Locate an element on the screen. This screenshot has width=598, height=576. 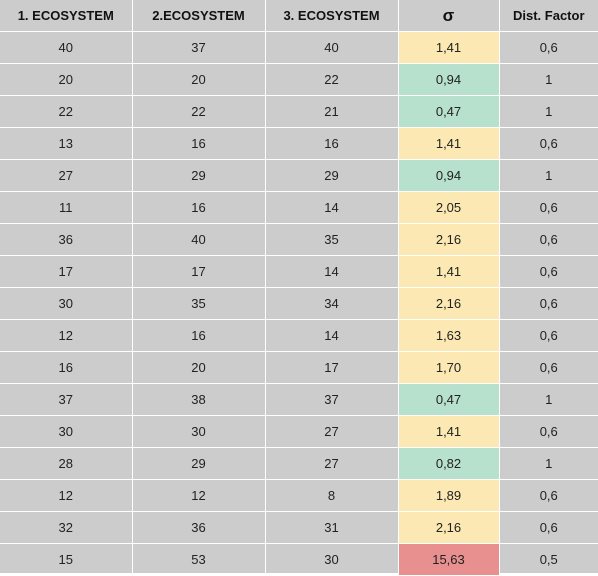
cell-ecosystem-3: 22 is located at coordinates (332, 79).